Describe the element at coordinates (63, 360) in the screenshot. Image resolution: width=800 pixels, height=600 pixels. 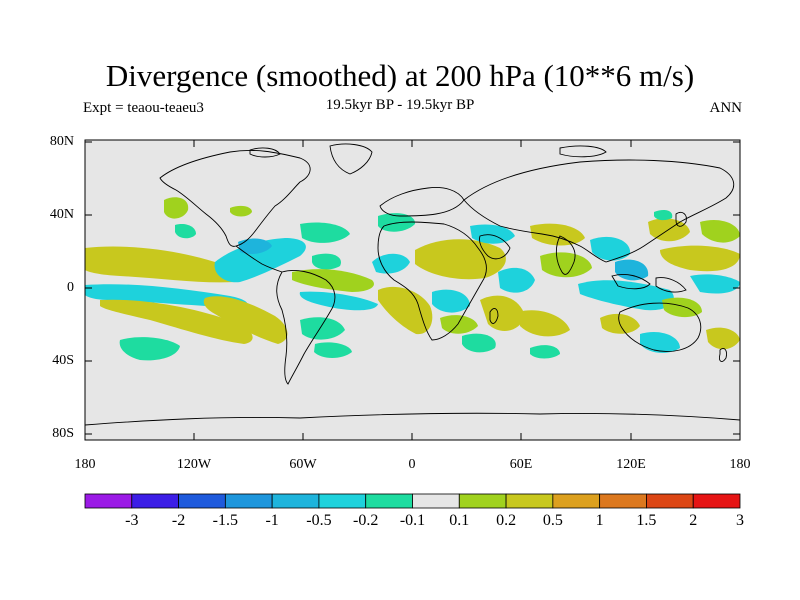
I see `lat-label-40s: 40S` at that location.